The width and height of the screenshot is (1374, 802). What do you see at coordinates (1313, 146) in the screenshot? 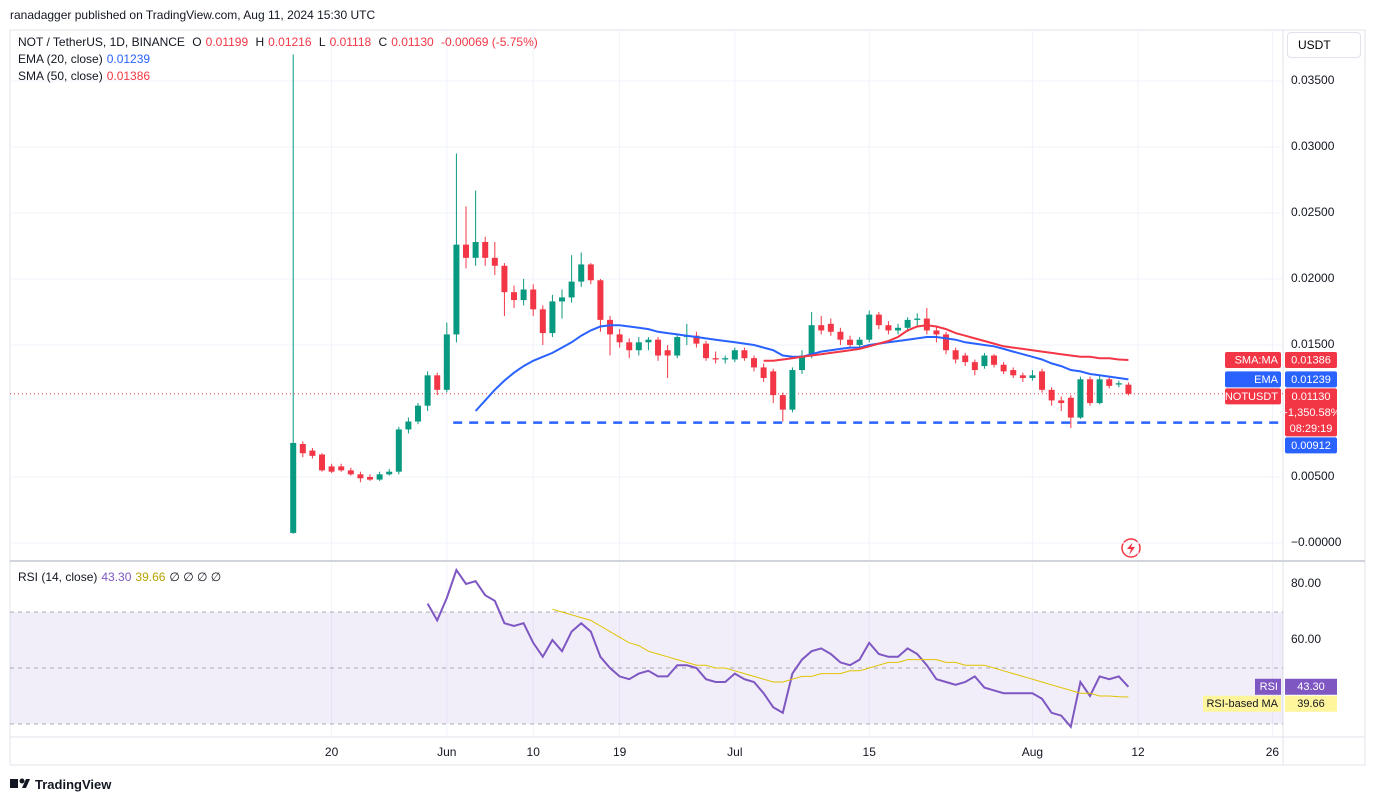
I see `y-tick-label: 0.03000` at bounding box center [1313, 146].